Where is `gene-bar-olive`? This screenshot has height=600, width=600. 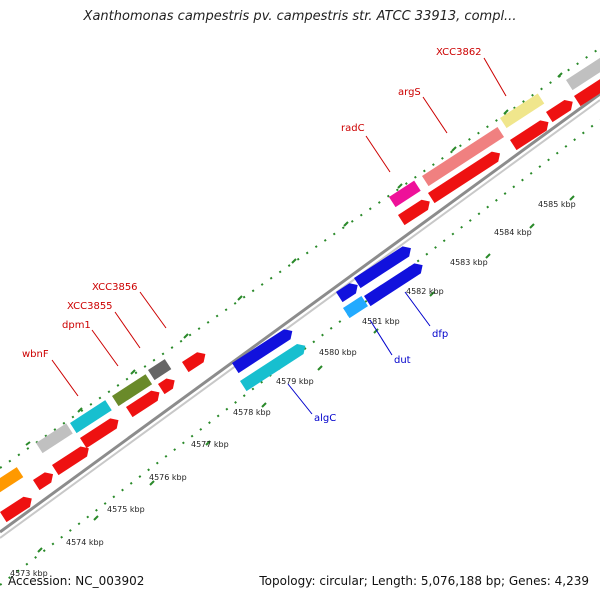
gene-bar-olive is located at coordinates (132, 390).